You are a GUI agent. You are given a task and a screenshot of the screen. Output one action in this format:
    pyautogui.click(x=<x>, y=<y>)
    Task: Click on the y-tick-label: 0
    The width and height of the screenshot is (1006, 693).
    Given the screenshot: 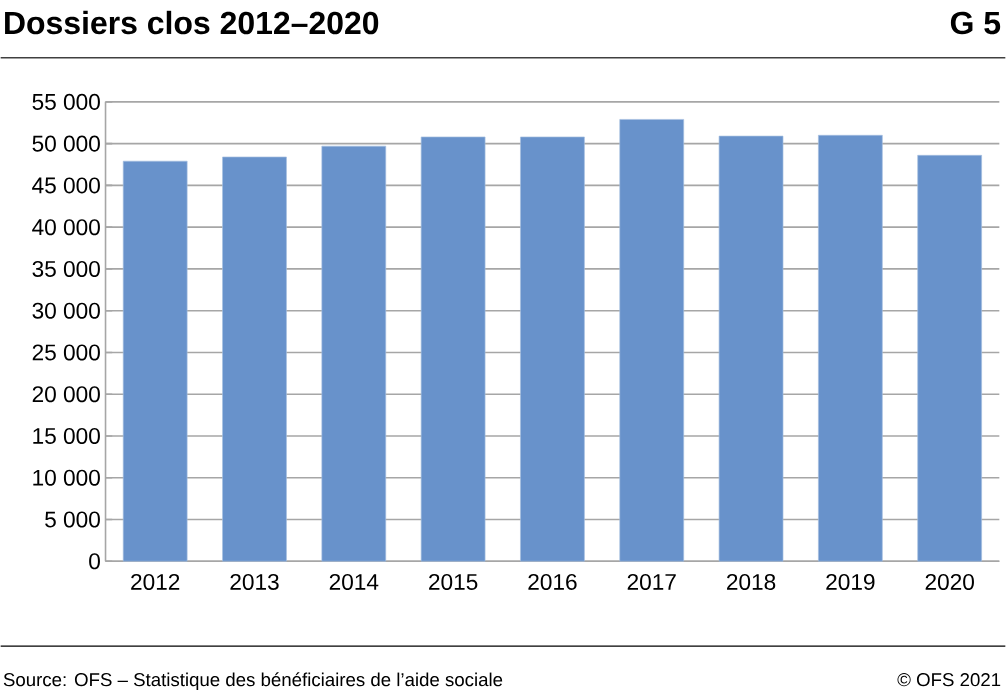 What is the action you would take?
    pyautogui.click(x=94, y=561)
    